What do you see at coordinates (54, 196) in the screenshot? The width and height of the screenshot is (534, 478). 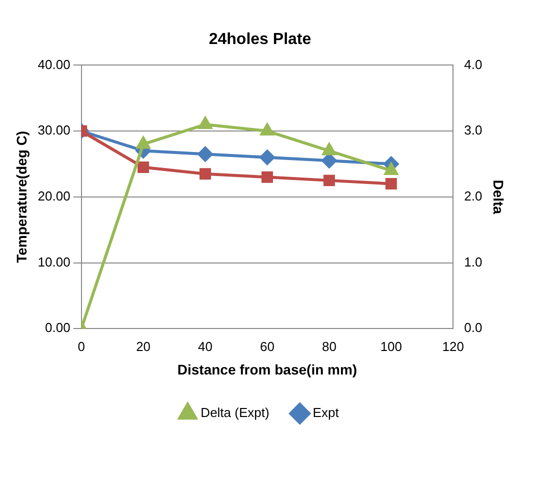 I see `y-tick-label: 20.00` at bounding box center [54, 196].